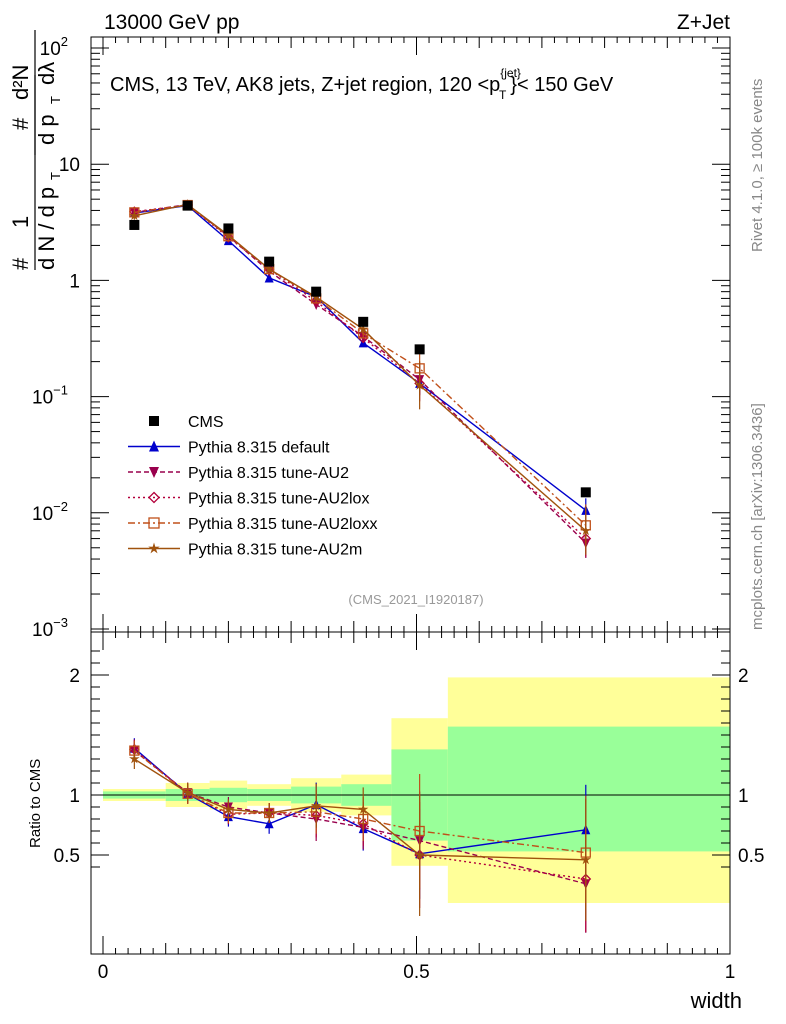 The height and width of the screenshot is (1024, 786). I want to click on x-tick-label: 0.5, so click(416, 972).